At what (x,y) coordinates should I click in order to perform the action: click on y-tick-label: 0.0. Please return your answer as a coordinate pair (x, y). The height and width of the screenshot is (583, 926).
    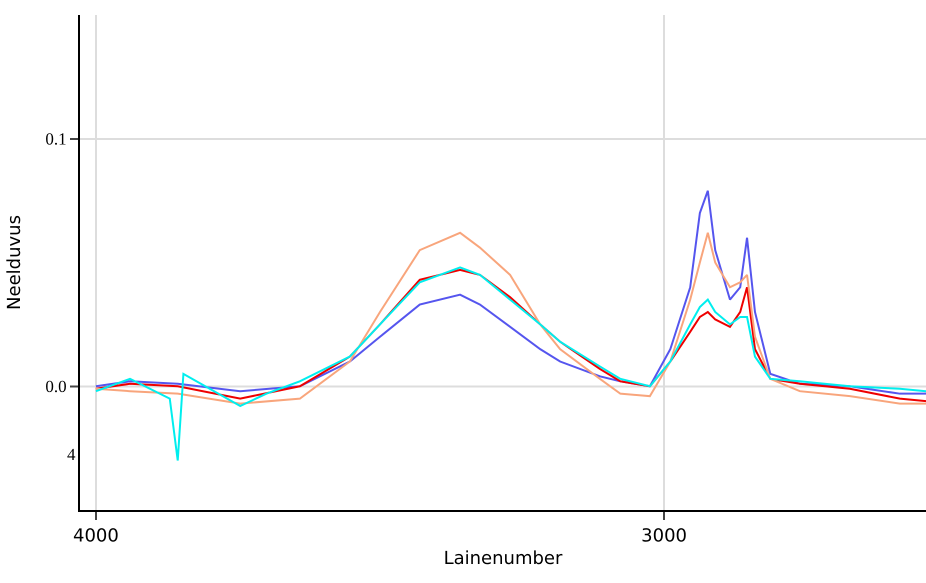
    Looking at the image, I should click on (56, 386).